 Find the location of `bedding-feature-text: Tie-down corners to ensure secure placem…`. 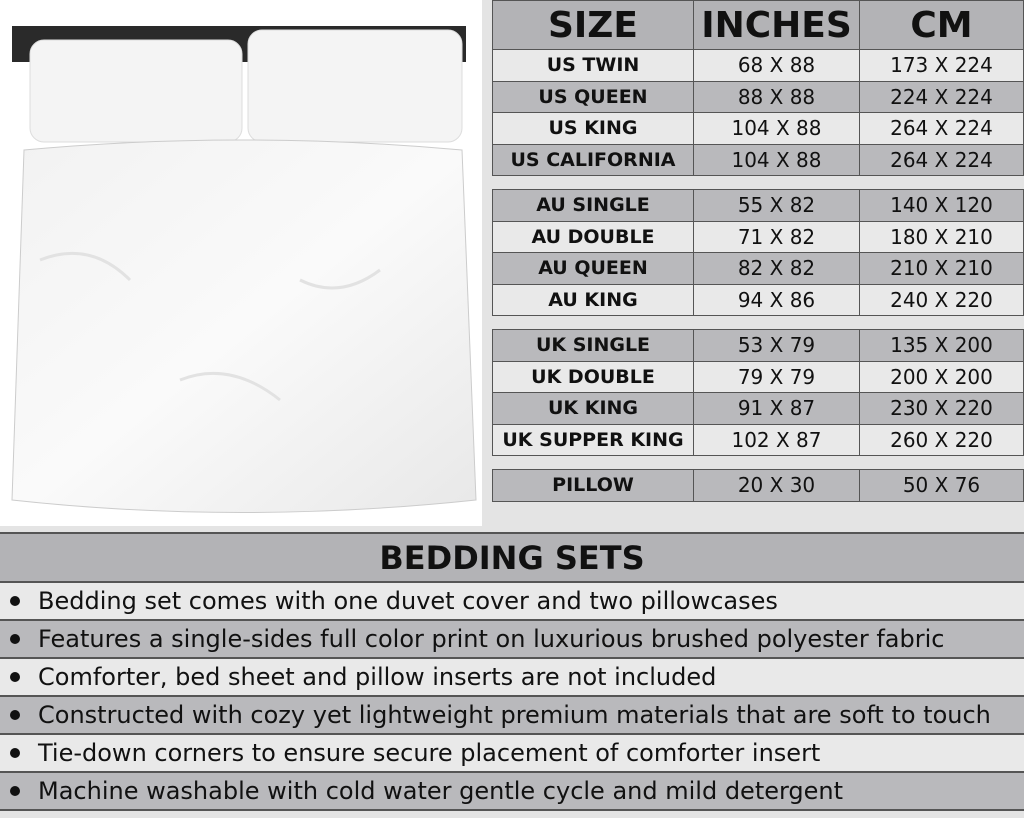

bedding-feature-text: Tie-down corners to ensure secure placem… is located at coordinates (429, 753).